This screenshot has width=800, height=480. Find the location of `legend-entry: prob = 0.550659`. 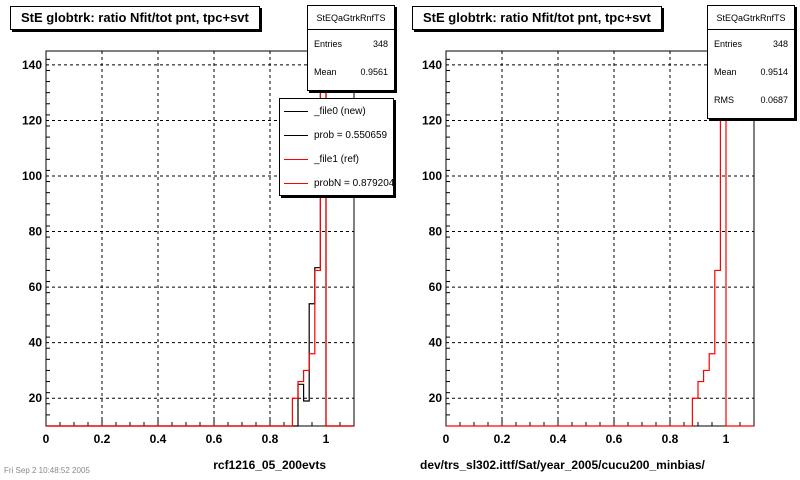

legend-entry: prob = 0.550659 is located at coordinates (336, 135).